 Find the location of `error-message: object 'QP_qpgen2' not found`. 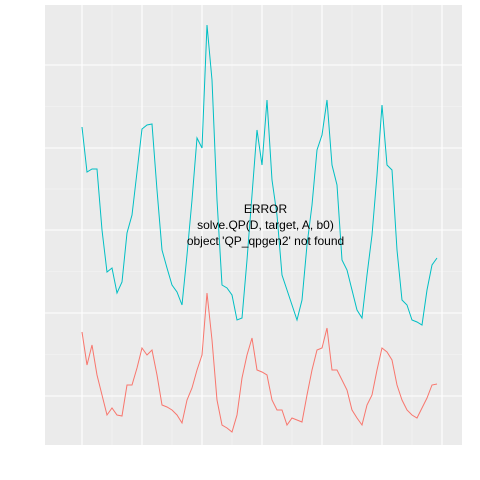

error-message: object 'QP_qpgen2' not found is located at coordinates (265, 241).